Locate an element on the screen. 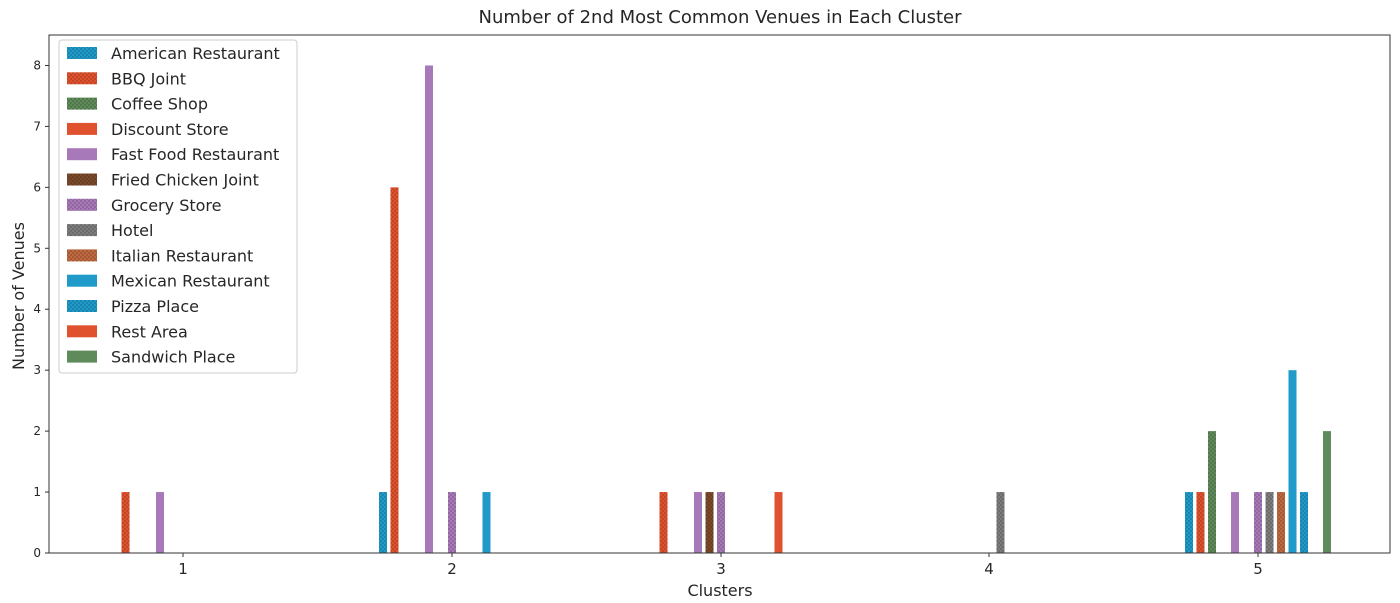 The height and width of the screenshot is (603, 1400). y-tick-label: 3 is located at coordinates (37, 370).